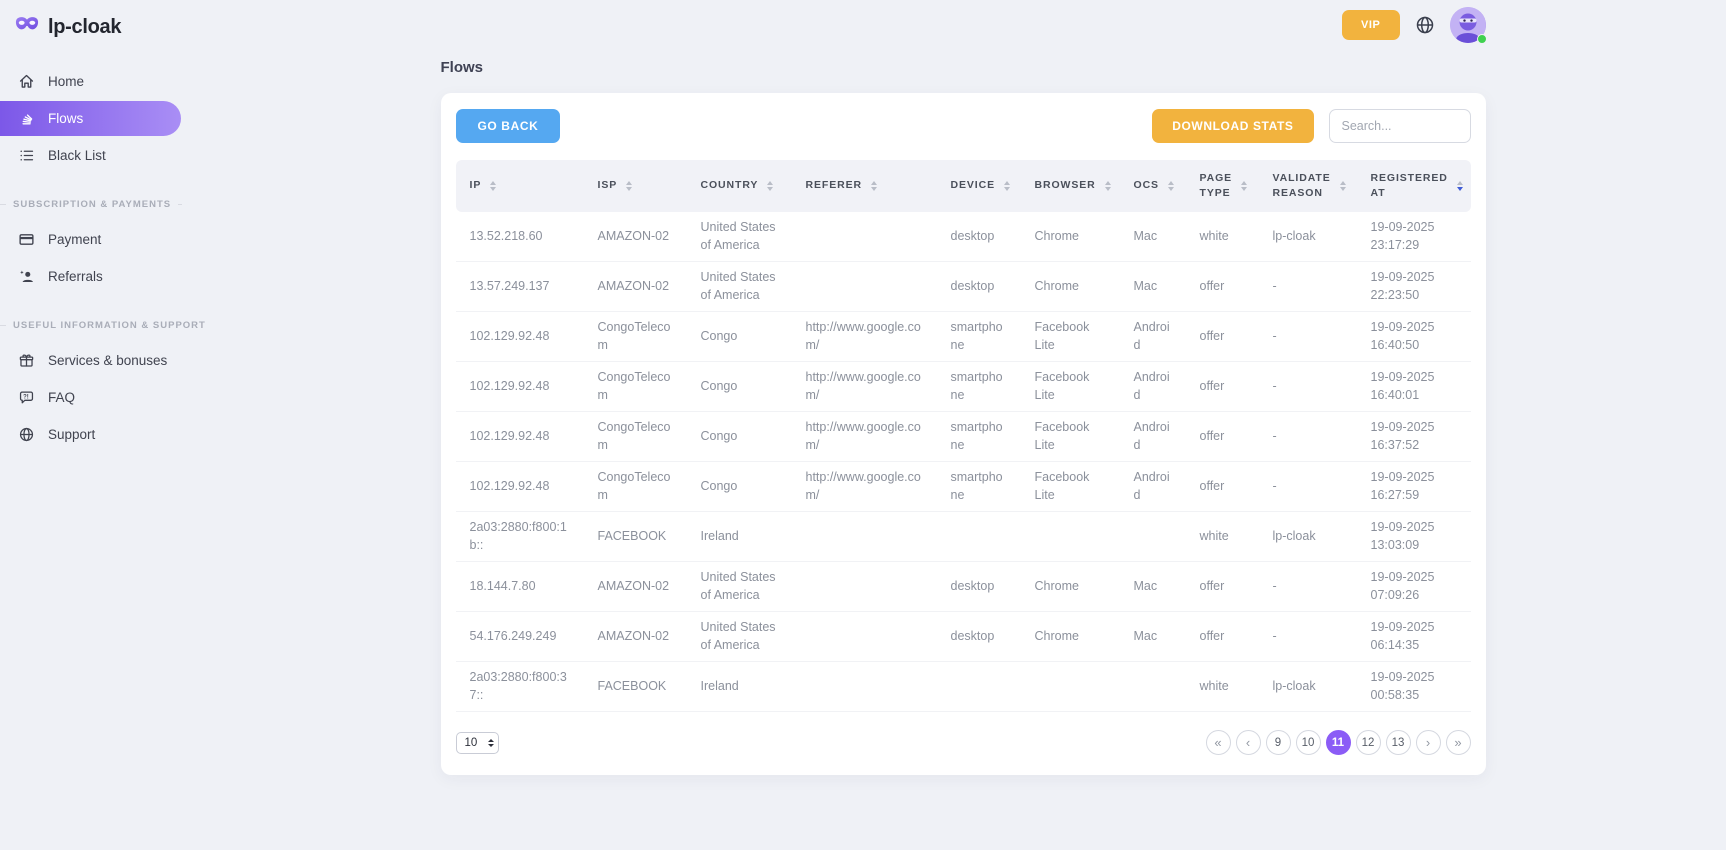 This screenshot has width=1726, height=850. Describe the element at coordinates (26, 239) in the screenshot. I see `credit-card-icon` at that location.